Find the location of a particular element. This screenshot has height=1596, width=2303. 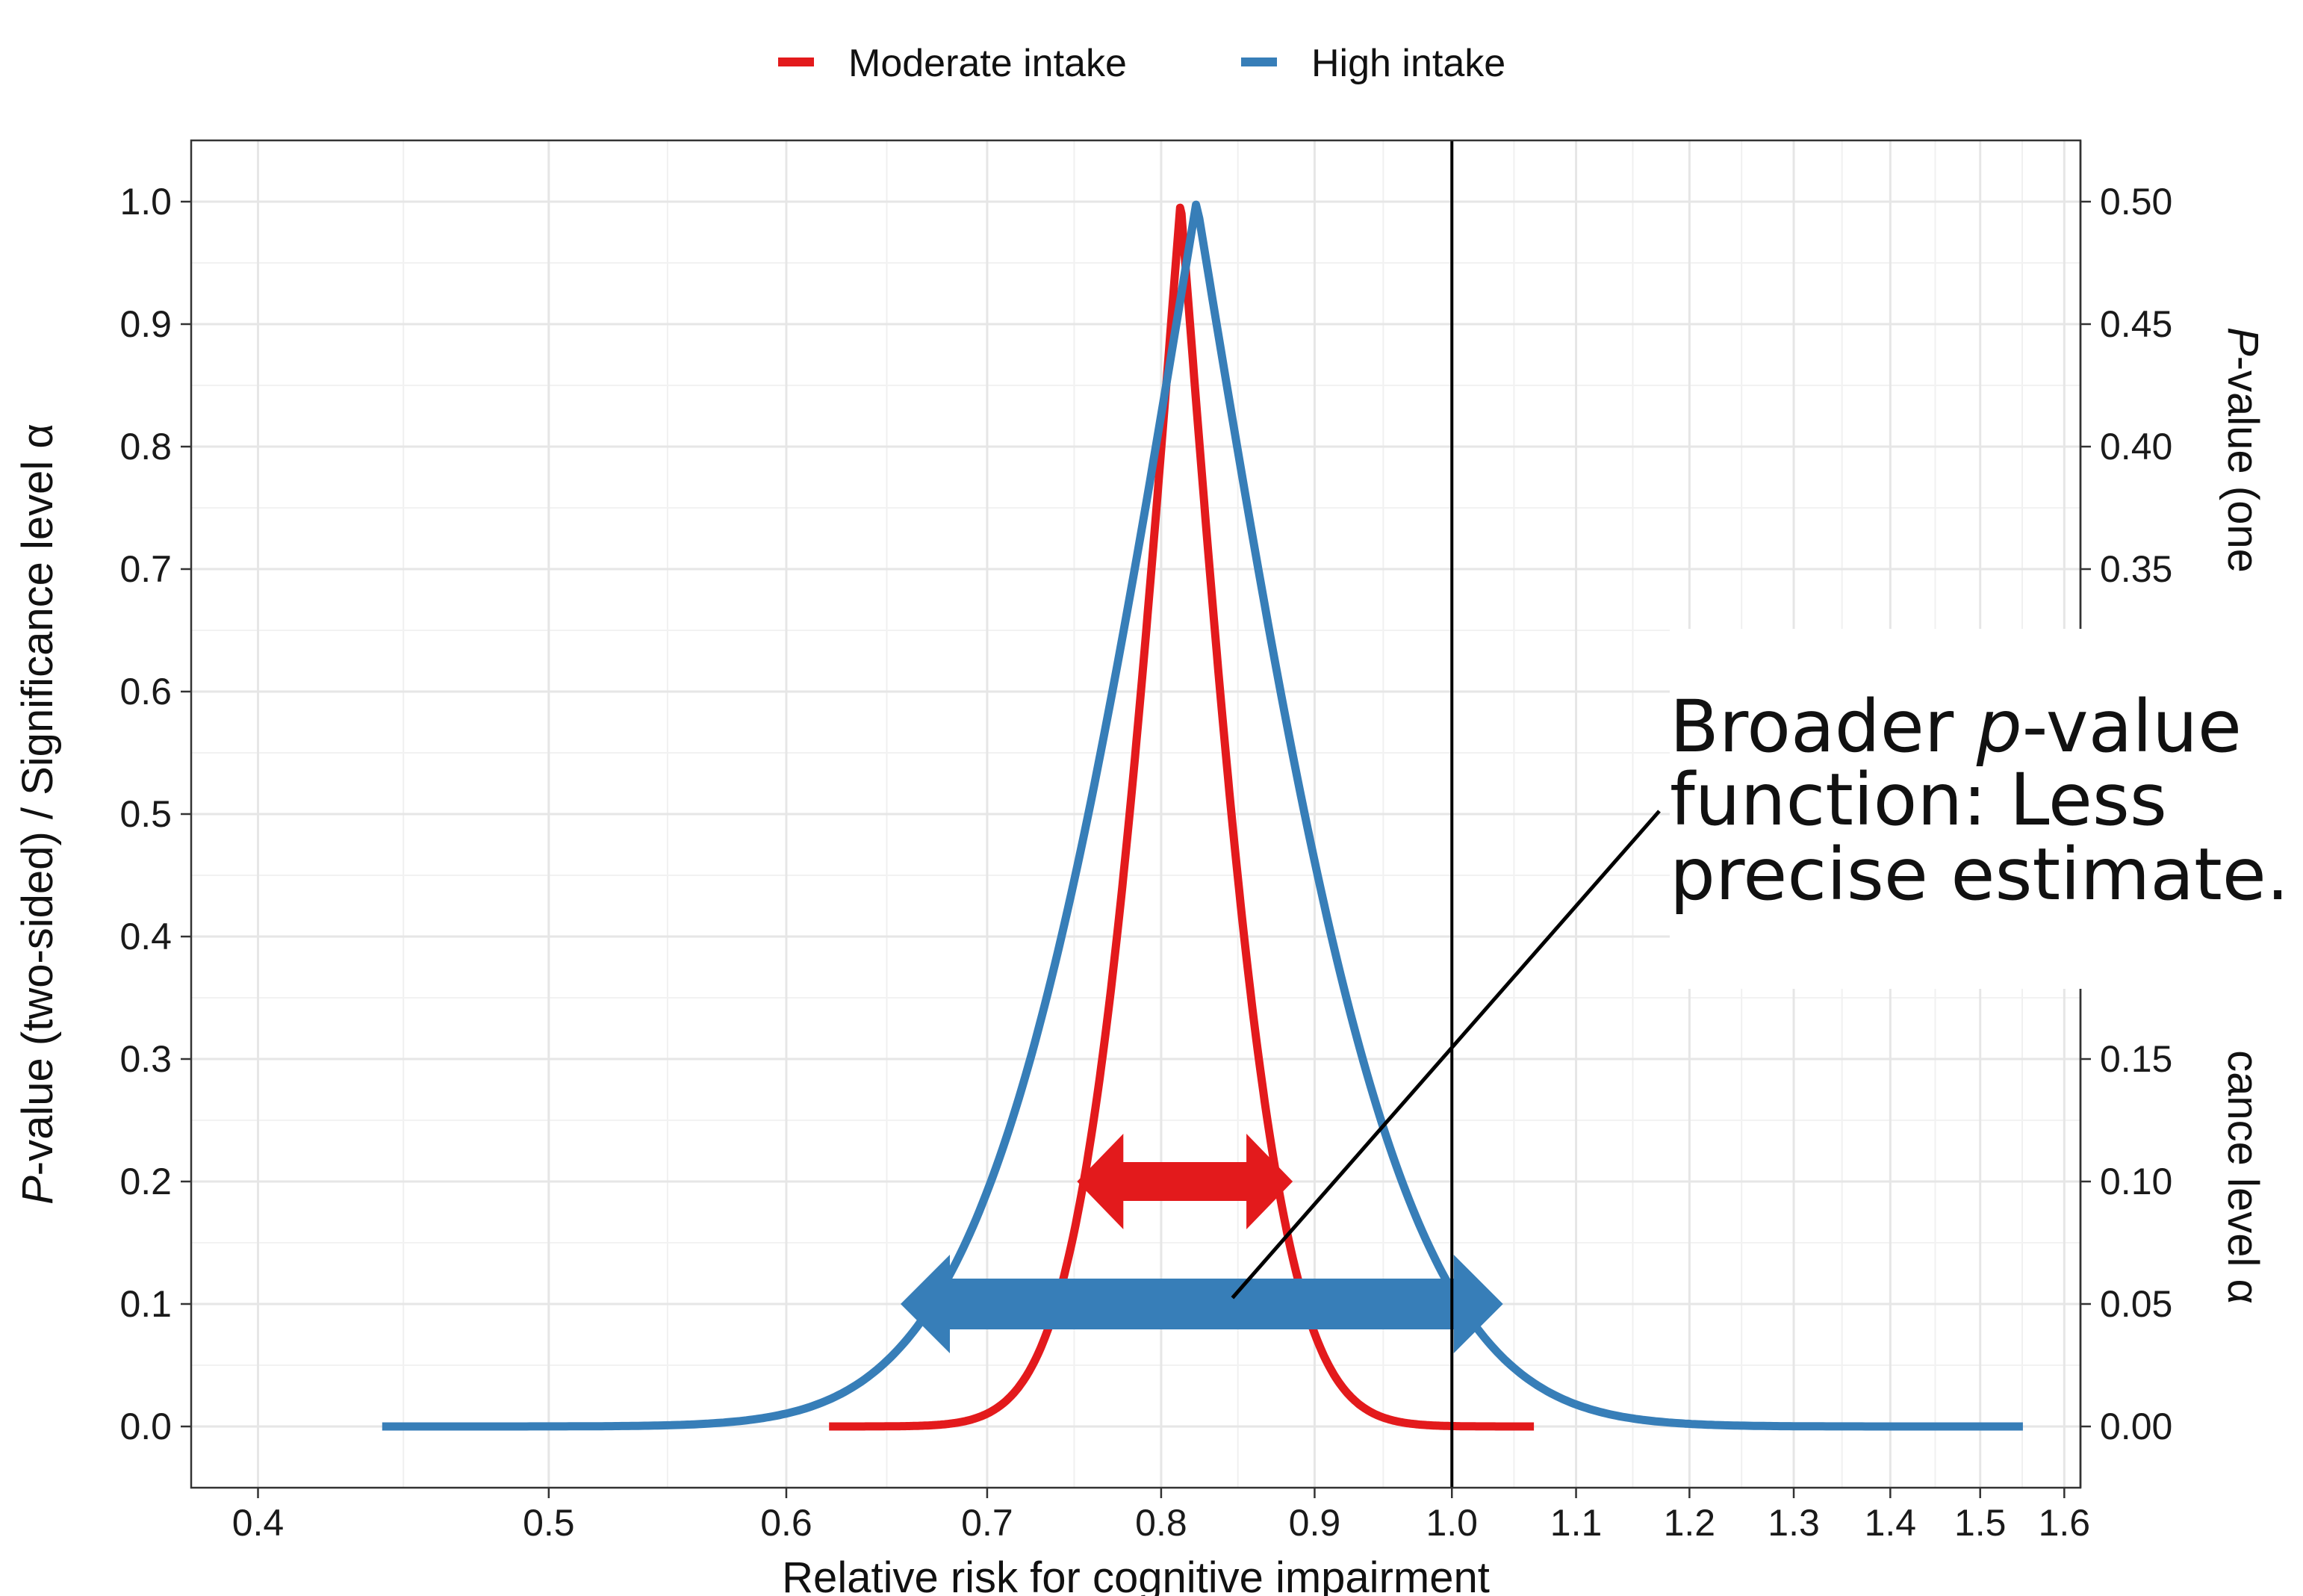

x-tick-label: 0.6 is located at coordinates (786, 1523).